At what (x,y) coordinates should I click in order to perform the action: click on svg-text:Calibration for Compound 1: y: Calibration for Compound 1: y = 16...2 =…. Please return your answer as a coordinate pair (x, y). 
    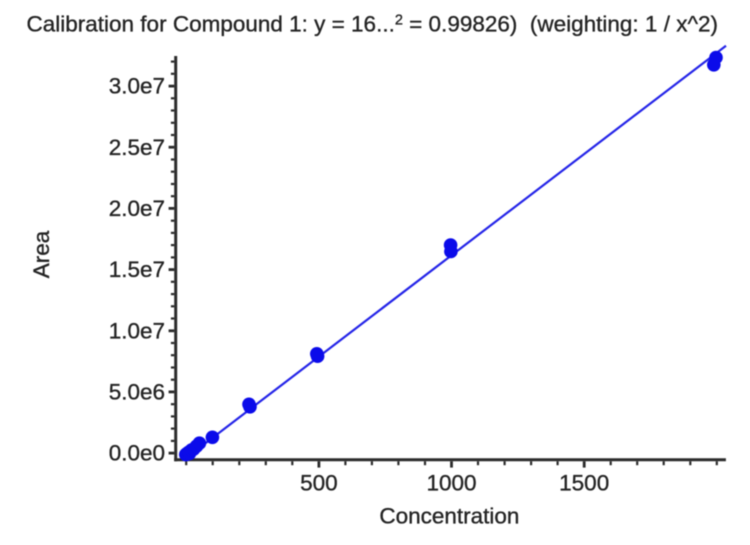
    Looking at the image, I should click on (373, 23).